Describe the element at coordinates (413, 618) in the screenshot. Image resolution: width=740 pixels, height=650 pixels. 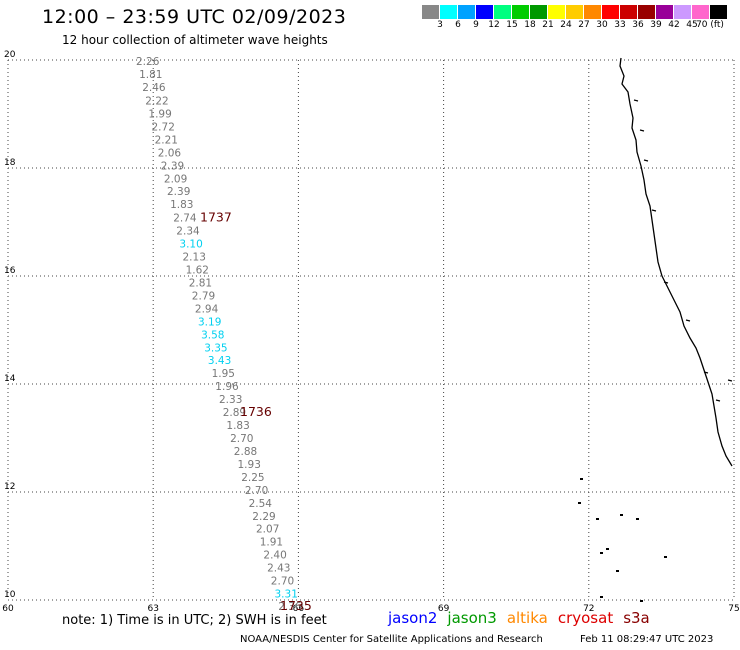
I see `satellite-legend-item: jason2` at that location.